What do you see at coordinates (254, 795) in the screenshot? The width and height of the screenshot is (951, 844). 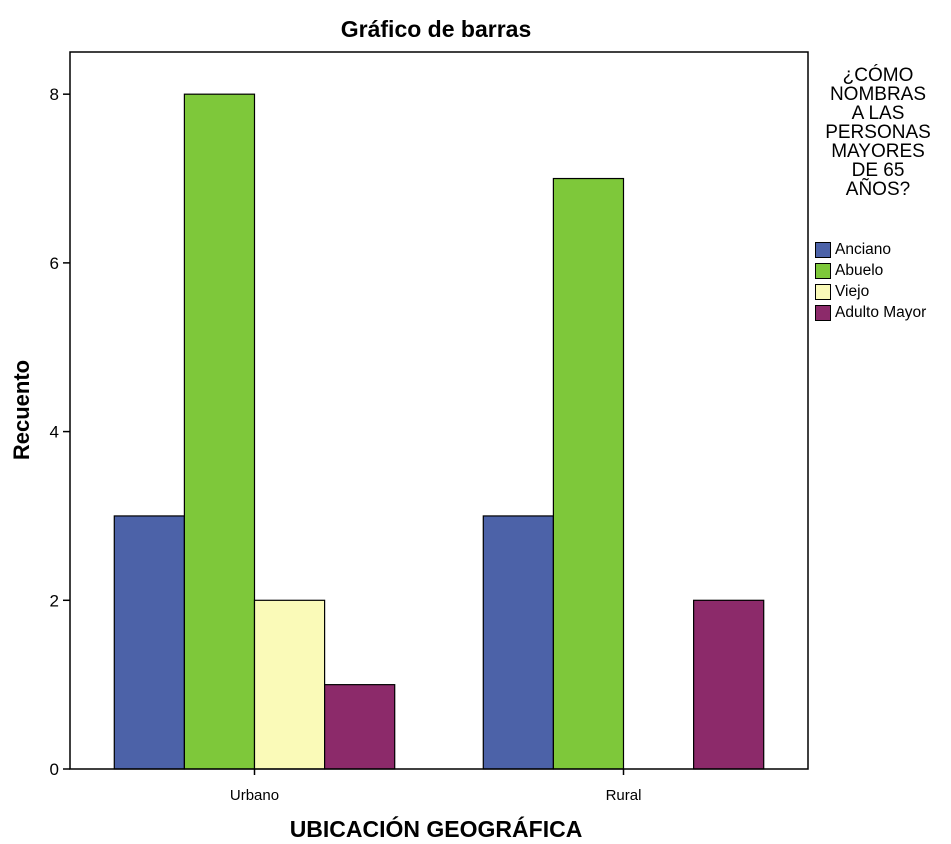 I see `x-tick-label: Urbano` at bounding box center [254, 795].